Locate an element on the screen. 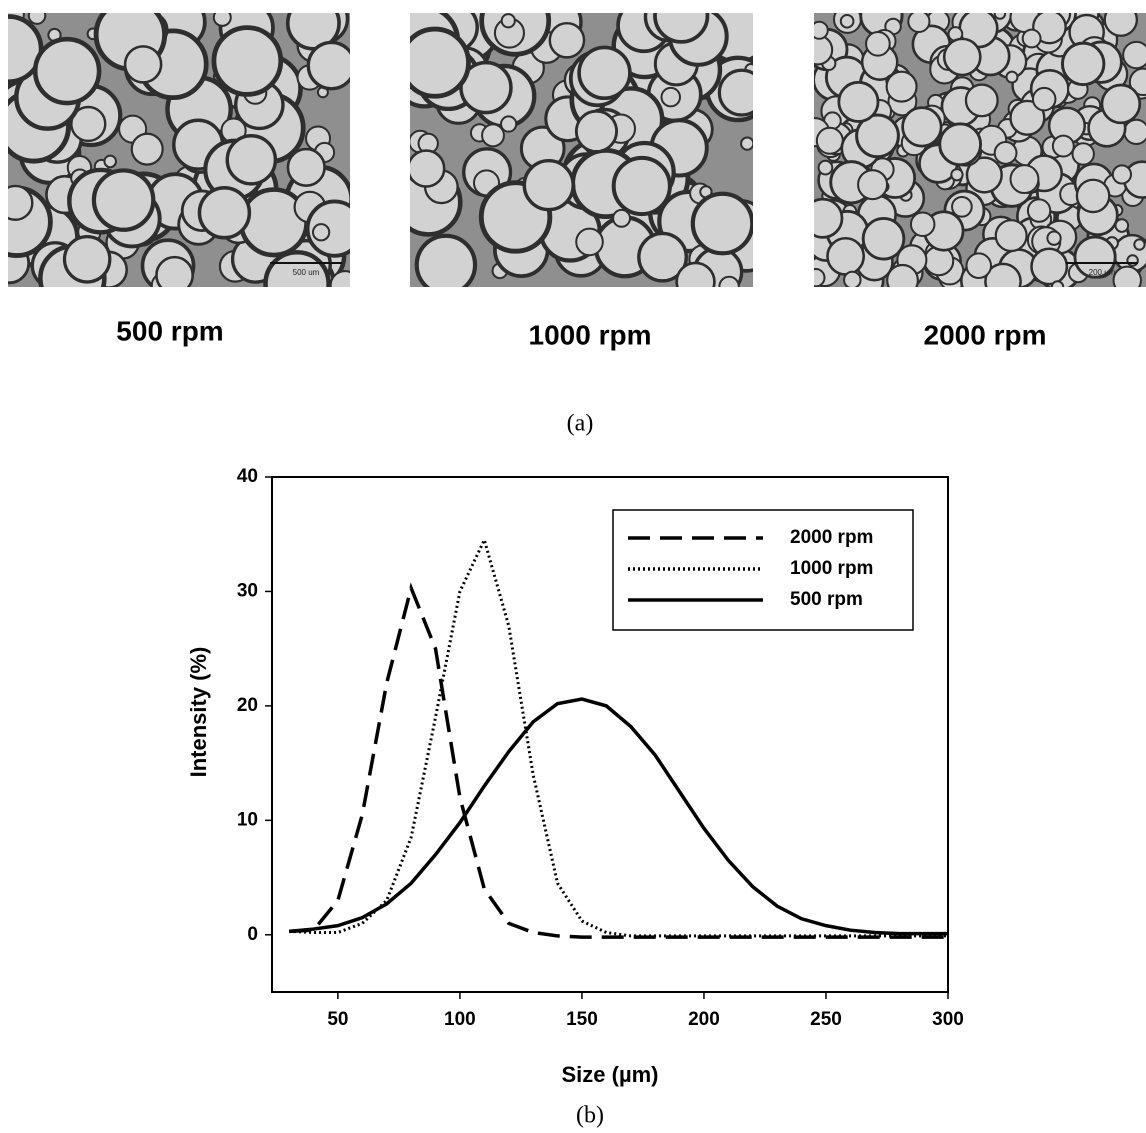 The height and width of the screenshot is (1133, 1146). y-axis-label: Intensity (%) is located at coordinates (198, 712).